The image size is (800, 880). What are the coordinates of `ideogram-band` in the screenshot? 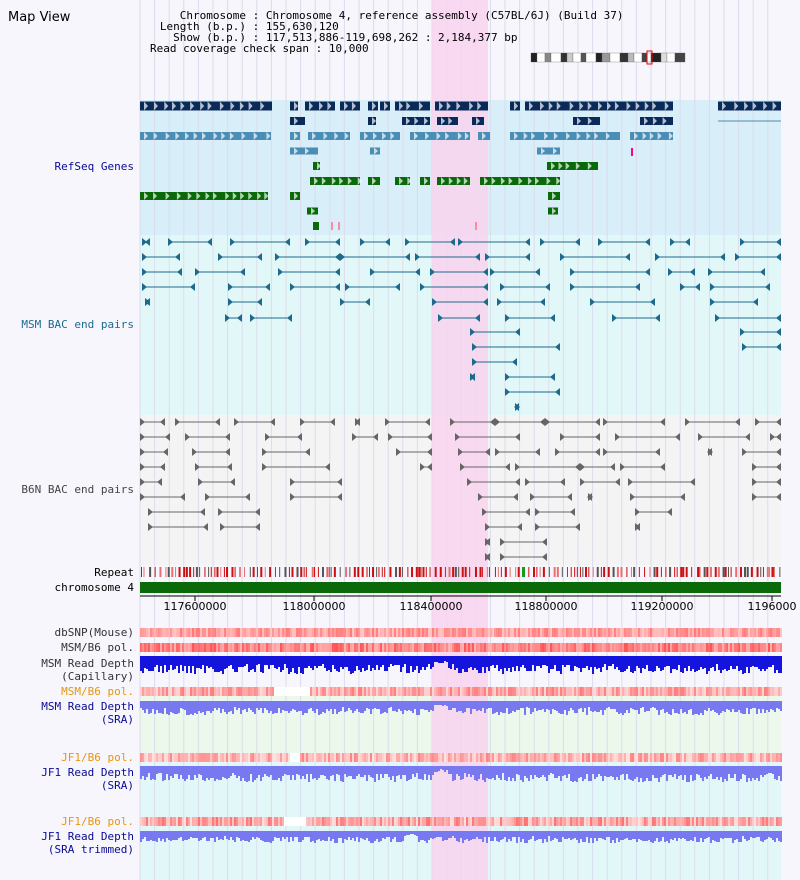 It's located at (606, 57).